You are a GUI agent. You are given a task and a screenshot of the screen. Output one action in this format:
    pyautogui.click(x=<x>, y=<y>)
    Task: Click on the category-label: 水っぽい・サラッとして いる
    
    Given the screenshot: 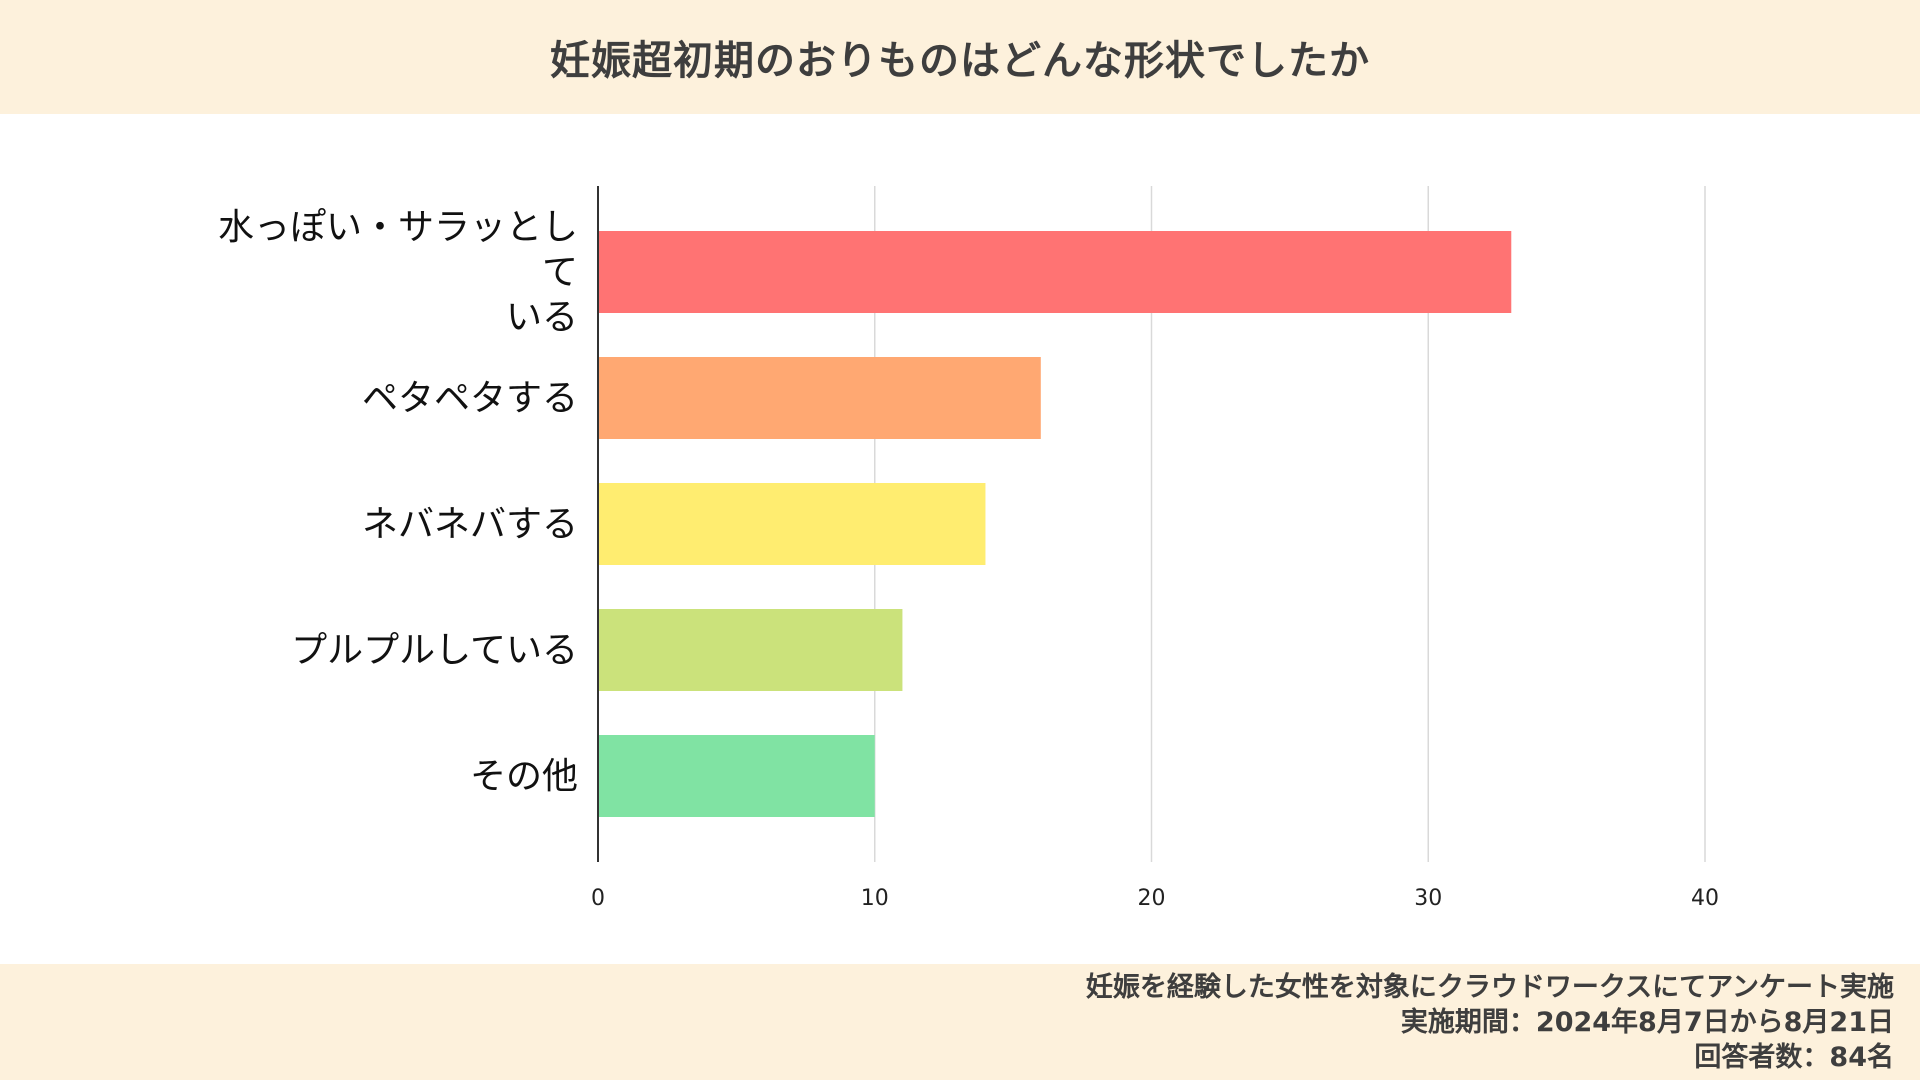 What is the action you would take?
    pyautogui.click(x=388, y=272)
    